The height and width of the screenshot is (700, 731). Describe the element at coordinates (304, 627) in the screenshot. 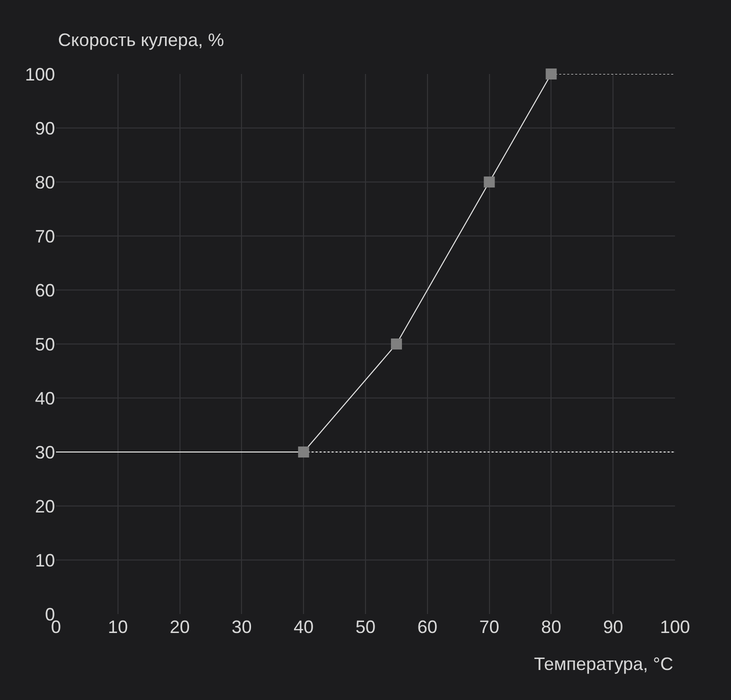

I see `x-tick-label: 40` at that location.